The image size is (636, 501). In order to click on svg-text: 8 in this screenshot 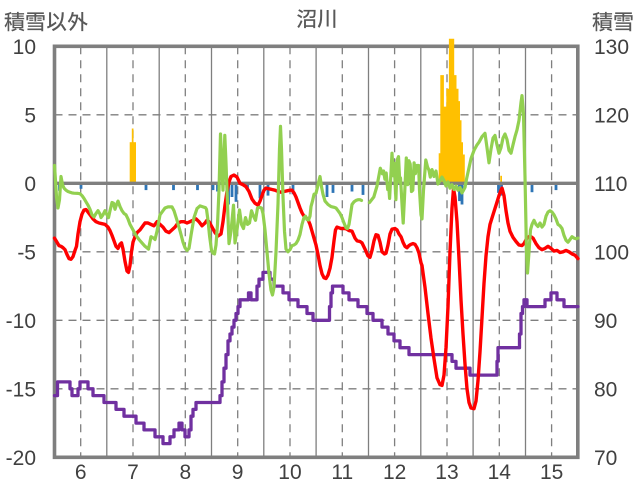, I will do `click(185, 472)`.